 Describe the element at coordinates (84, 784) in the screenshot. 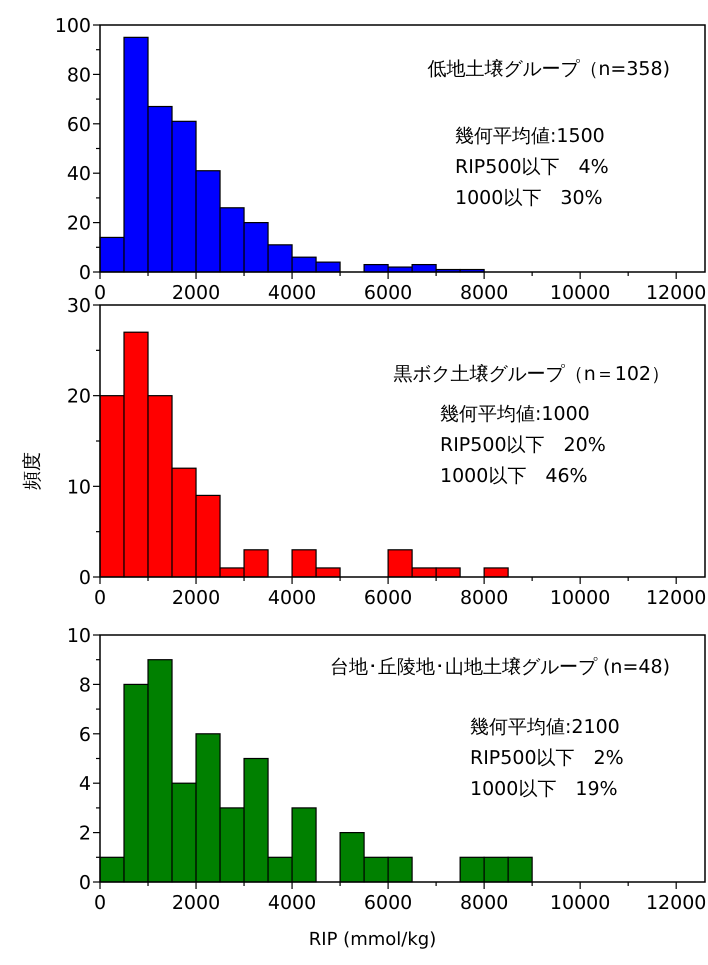

I see `y-tick-label: 4` at that location.